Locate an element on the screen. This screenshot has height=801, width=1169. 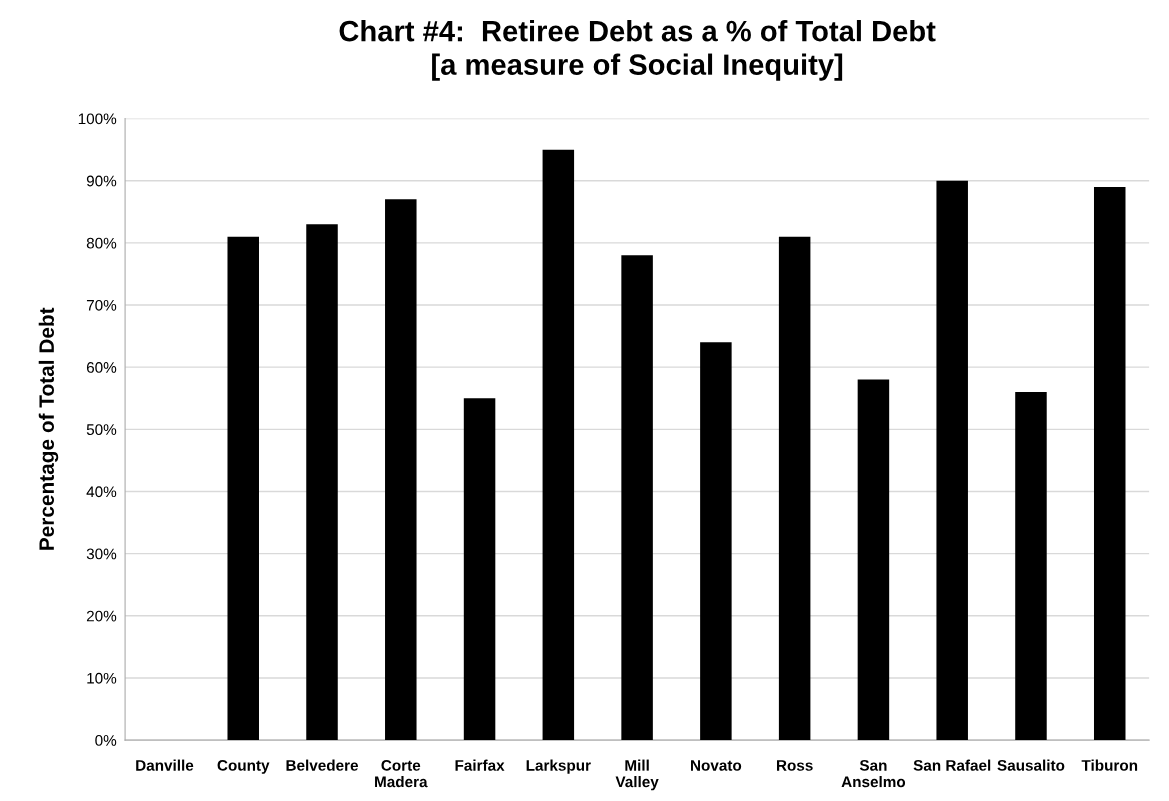
y-tick-label: 100% is located at coordinates (97, 119).